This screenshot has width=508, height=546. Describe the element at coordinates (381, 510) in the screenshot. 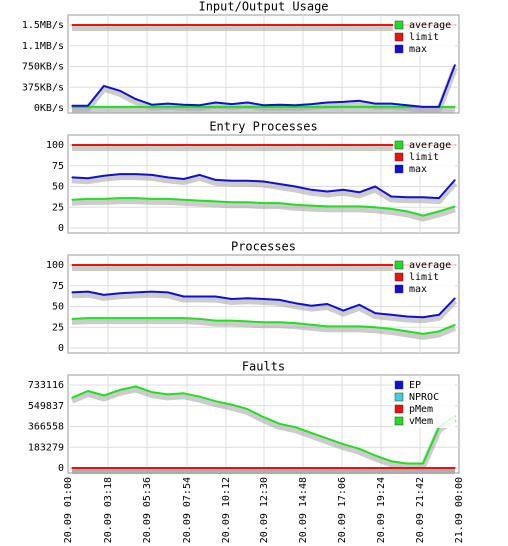

I see `x-tick-label: 20.09 19:24` at that location.